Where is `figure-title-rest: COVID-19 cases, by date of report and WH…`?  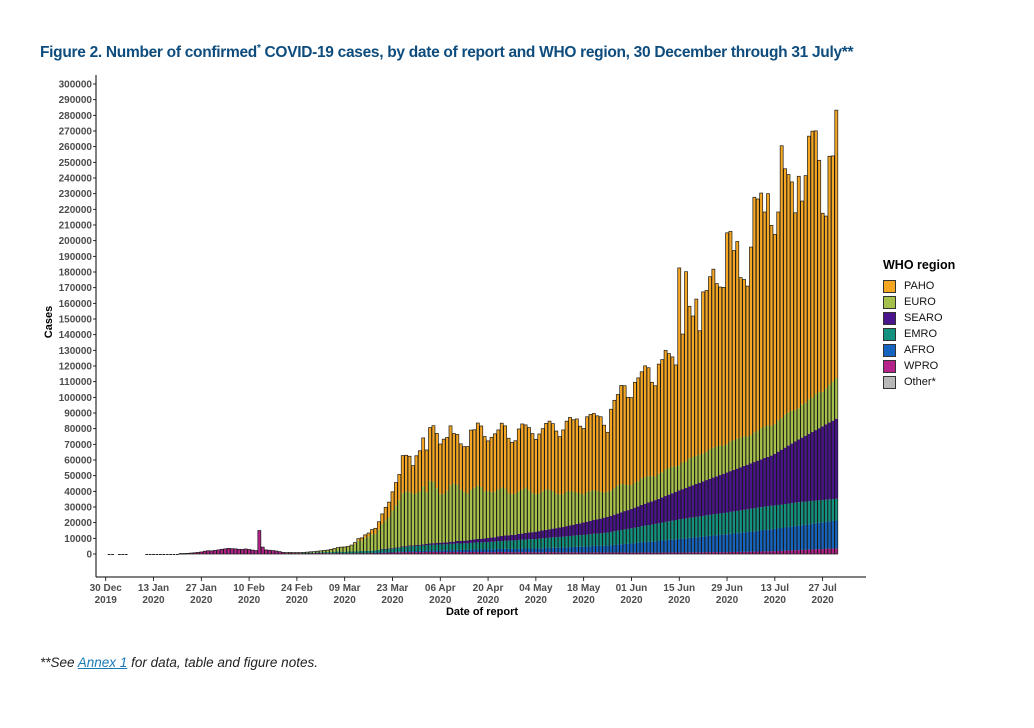 figure-title-rest: COVID-19 cases, by date of report and WH… is located at coordinates (557, 53).